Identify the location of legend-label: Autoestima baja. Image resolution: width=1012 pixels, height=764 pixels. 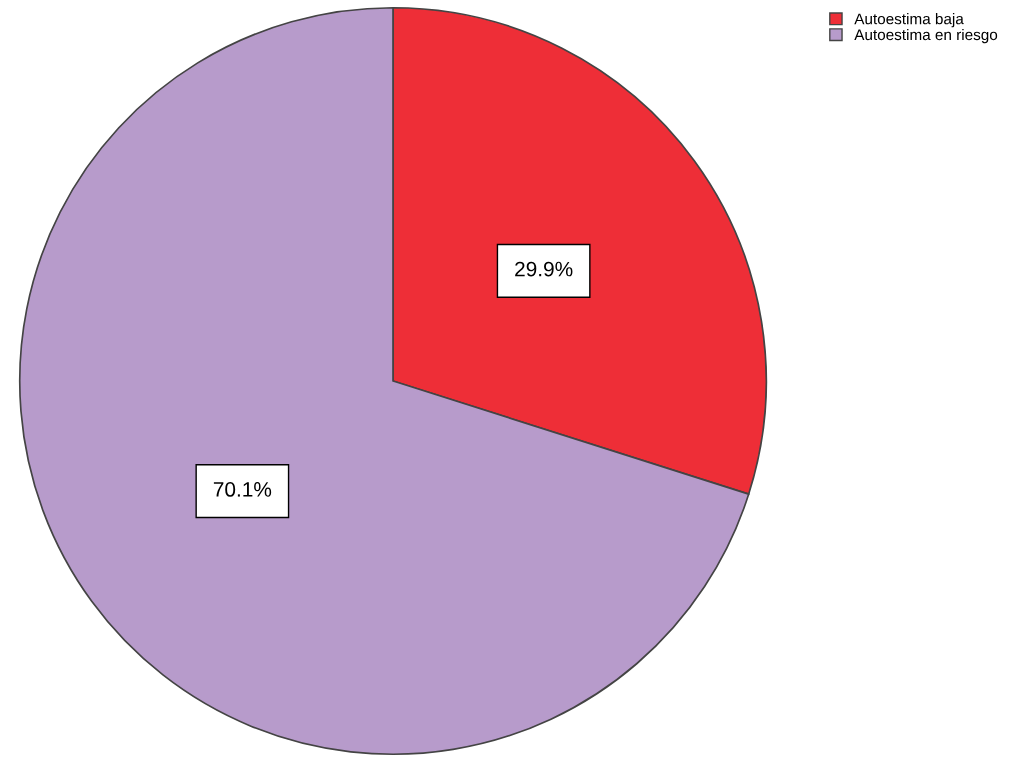
(909, 20).